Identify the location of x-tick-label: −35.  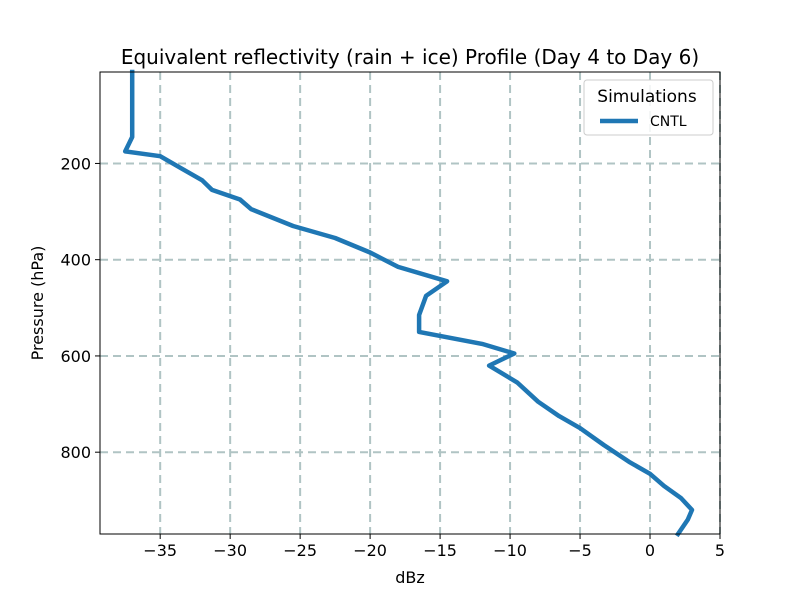
(160, 550).